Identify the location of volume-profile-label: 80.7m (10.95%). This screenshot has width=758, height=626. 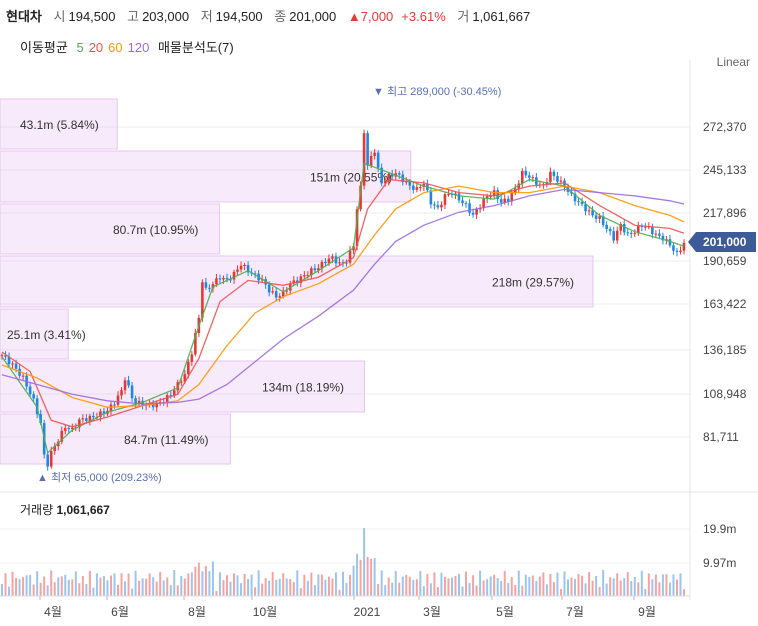
(155, 230).